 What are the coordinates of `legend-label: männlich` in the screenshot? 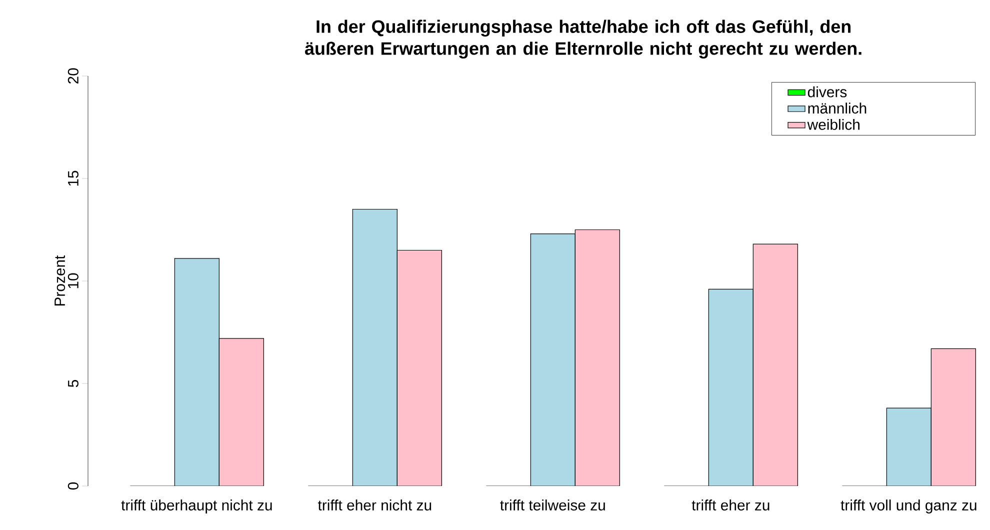 It's located at (837, 108).